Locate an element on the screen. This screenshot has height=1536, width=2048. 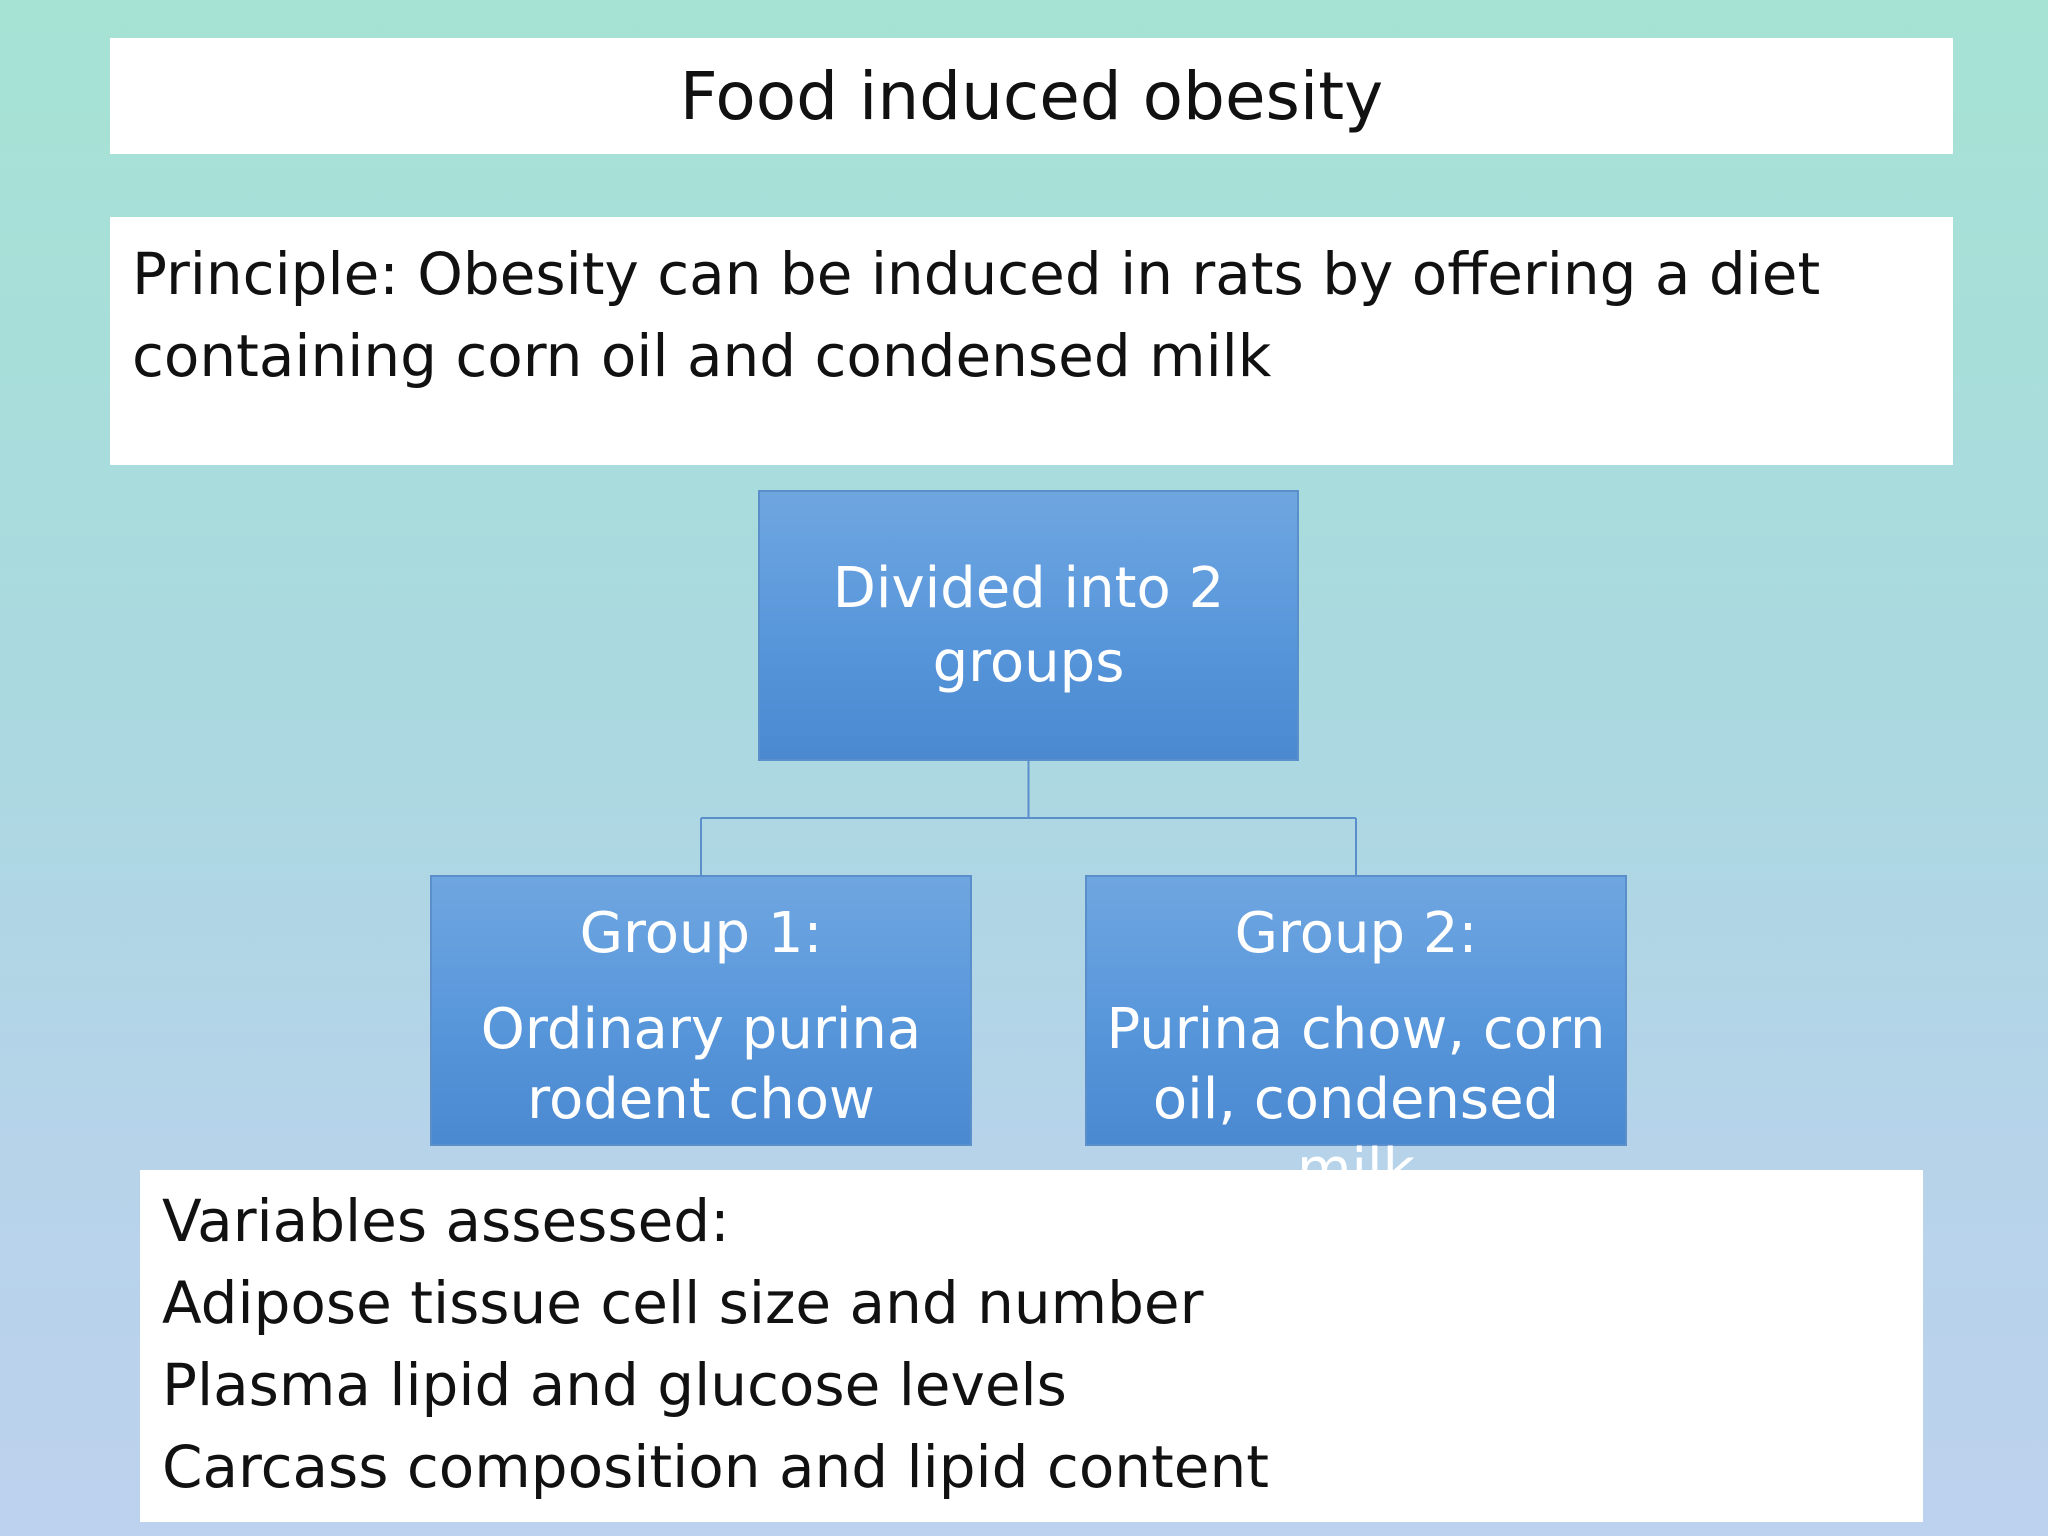
variable-item: Plasma lipid and glucose levels is located at coordinates (614, 1385).